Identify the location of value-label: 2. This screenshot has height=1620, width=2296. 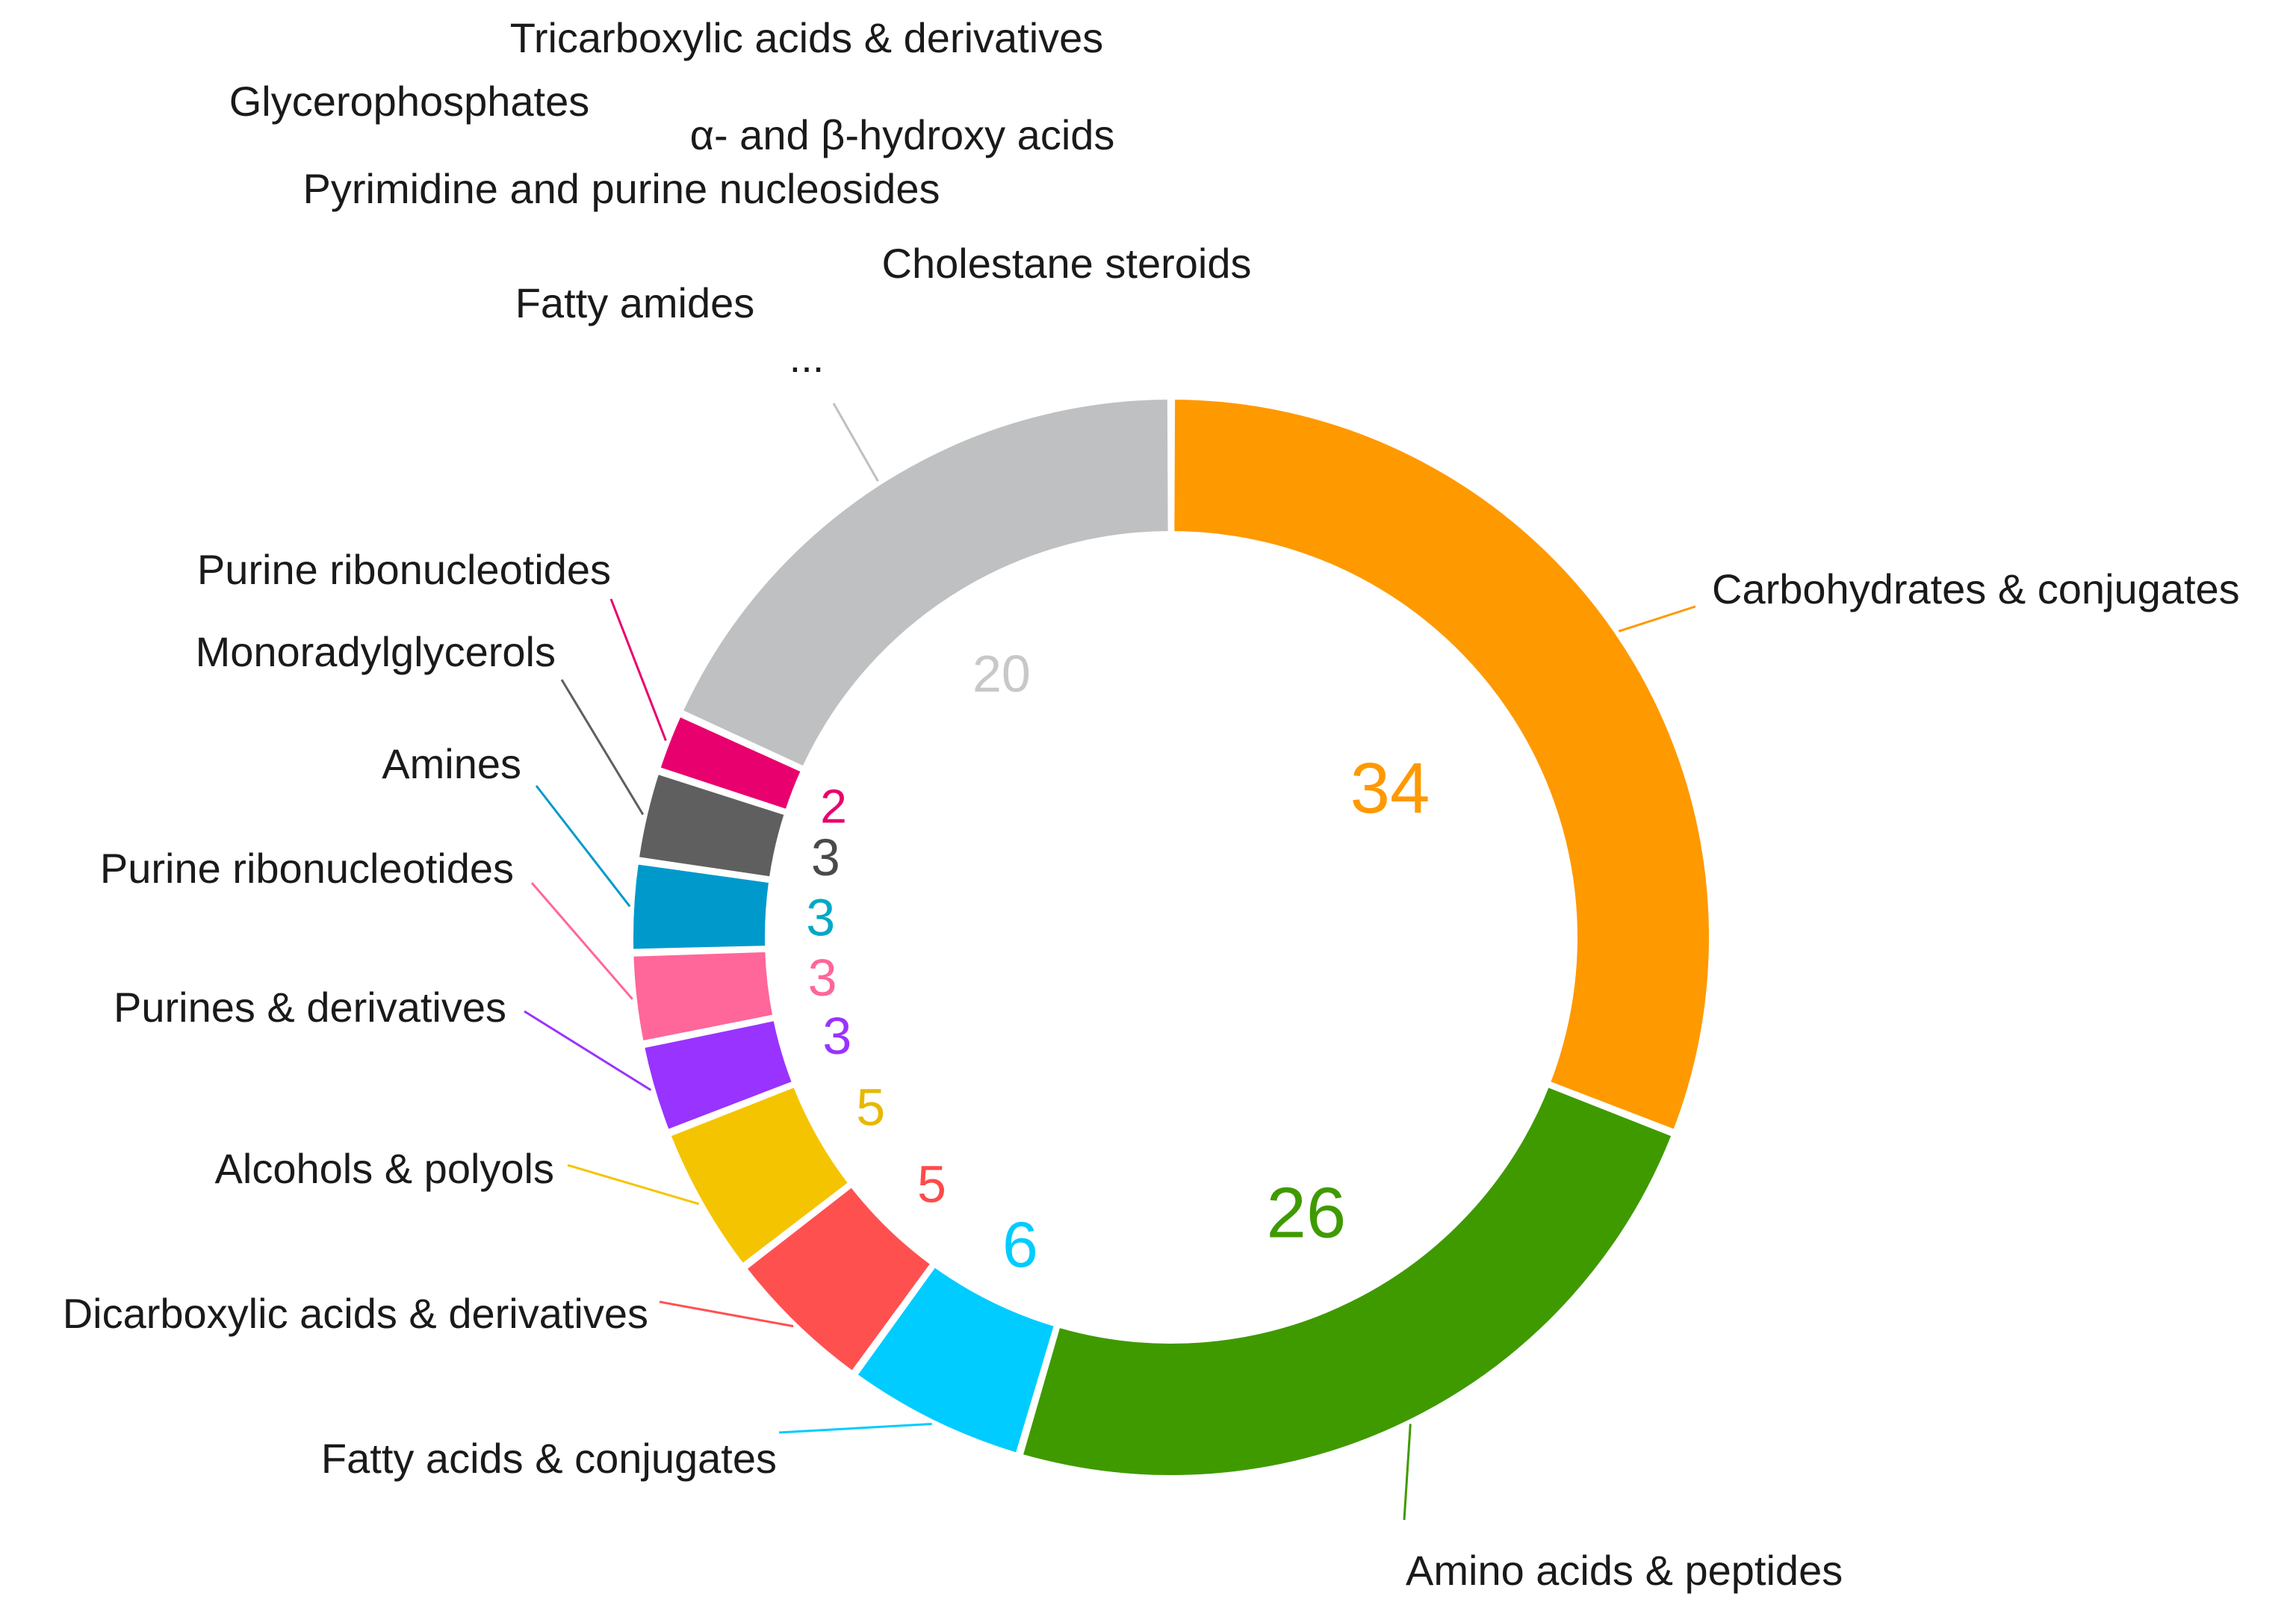
(833, 806).